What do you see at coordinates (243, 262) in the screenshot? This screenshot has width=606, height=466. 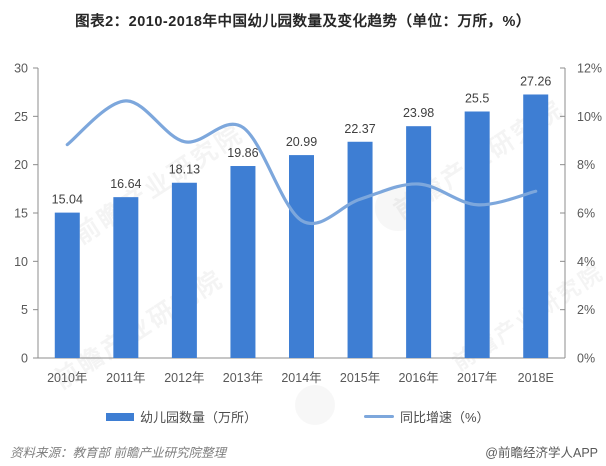 I see `bar-2013年` at bounding box center [243, 262].